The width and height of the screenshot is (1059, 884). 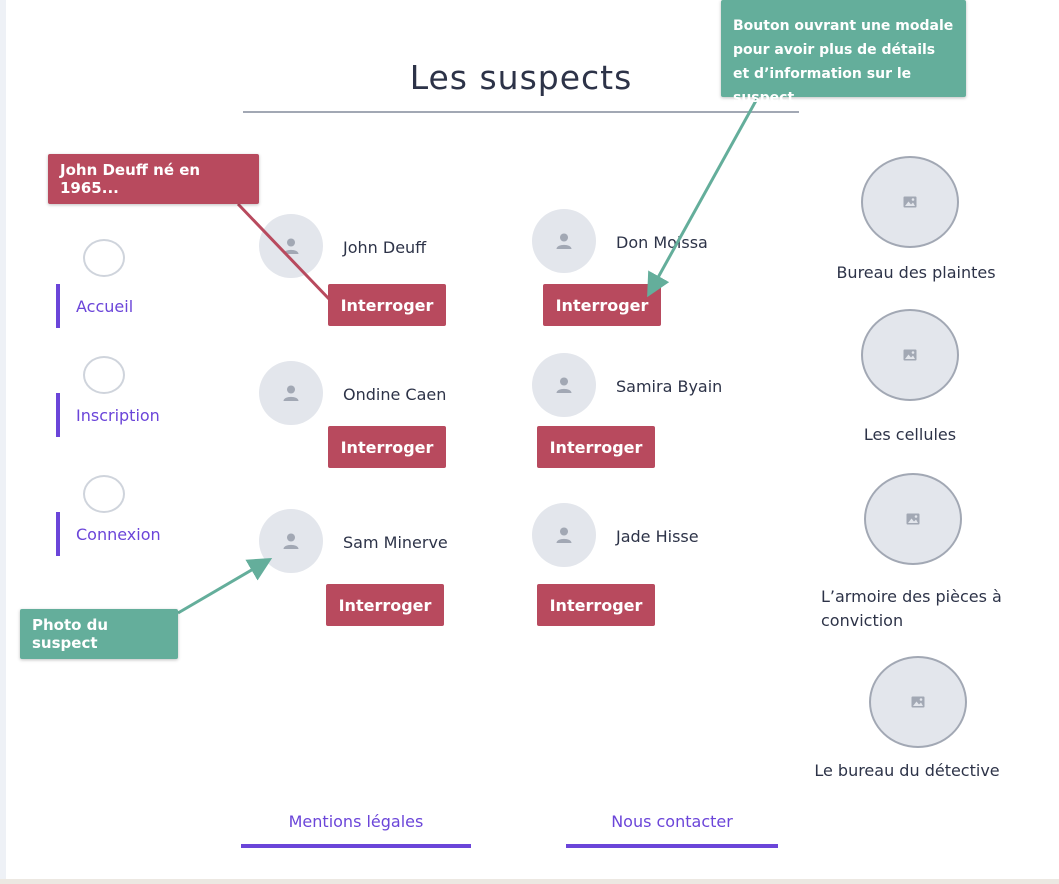 What do you see at coordinates (118, 415) in the screenshot?
I see `nav-item-label: Inscription` at bounding box center [118, 415].